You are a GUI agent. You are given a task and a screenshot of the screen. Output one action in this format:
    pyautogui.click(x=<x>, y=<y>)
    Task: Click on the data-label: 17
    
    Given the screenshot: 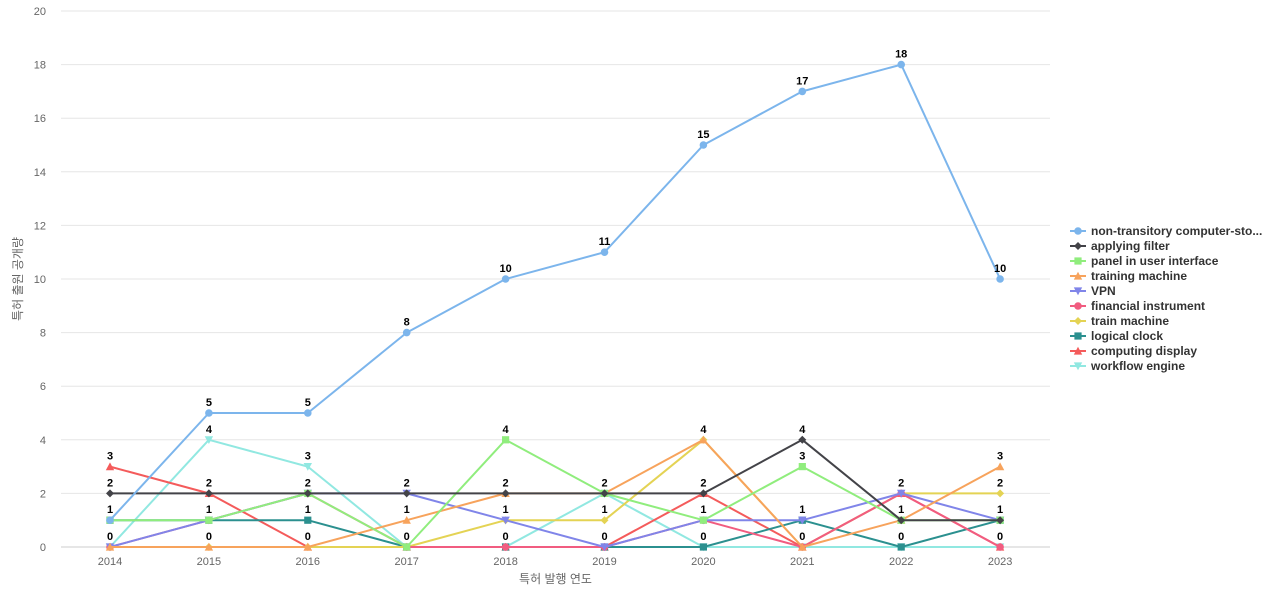 What is the action you would take?
    pyautogui.click(x=802, y=81)
    